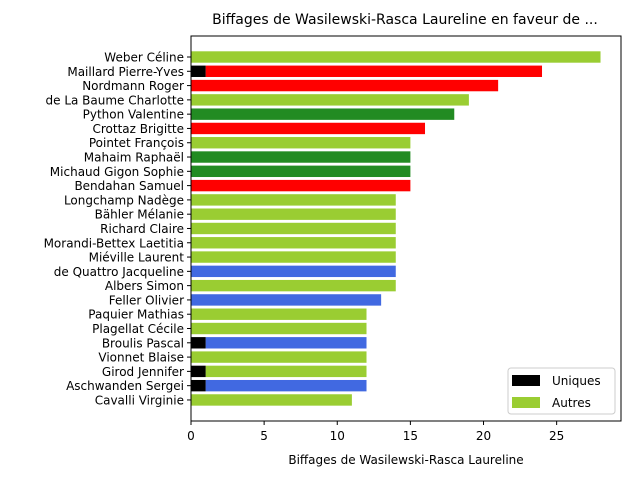 The height and width of the screenshot is (480, 640). What do you see at coordinates (143, 372) in the screenshot?
I see `y-tick-label: Girod Jennifer` at bounding box center [143, 372].